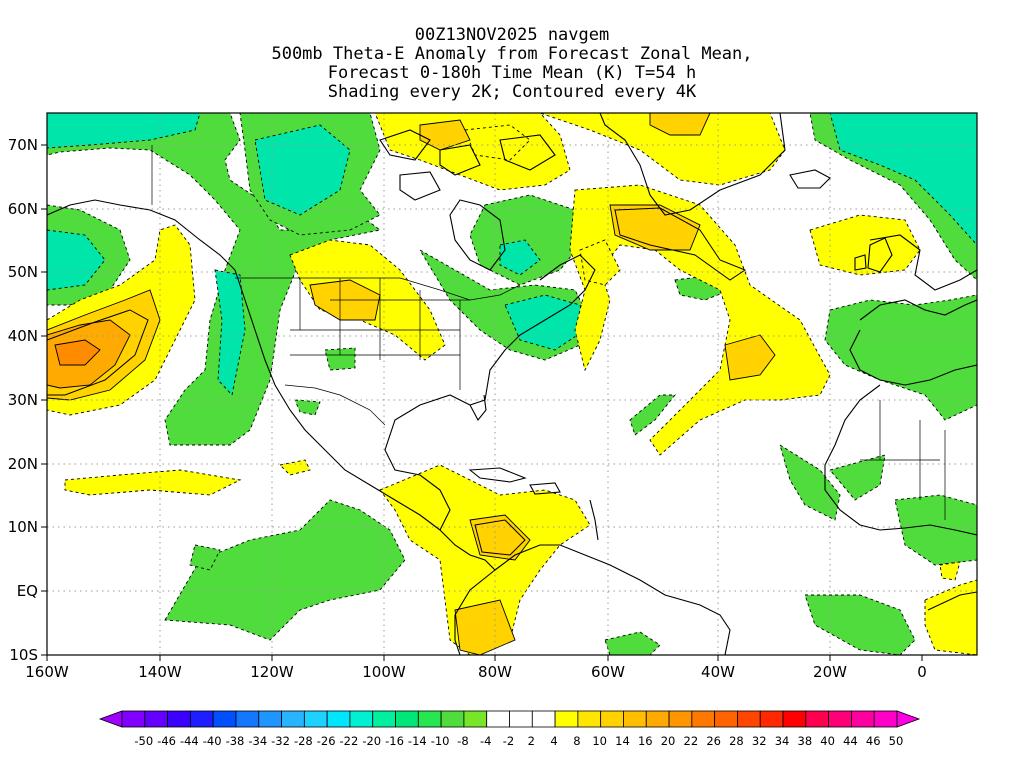  What do you see at coordinates (680, 124) in the screenshot?
I see `shade-greenland-gold` at bounding box center [680, 124].